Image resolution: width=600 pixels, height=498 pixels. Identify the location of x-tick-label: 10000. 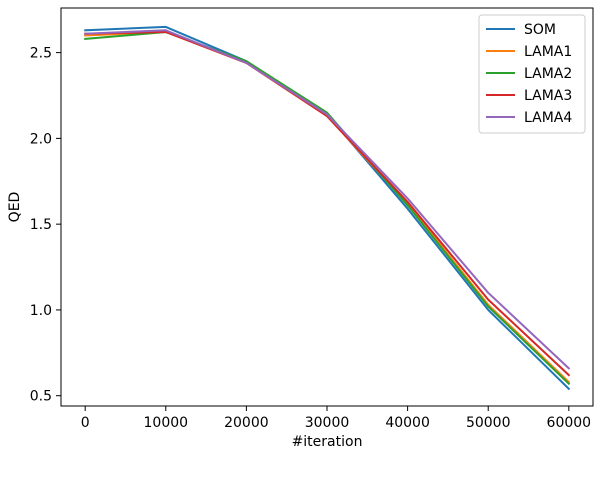
(166, 423).